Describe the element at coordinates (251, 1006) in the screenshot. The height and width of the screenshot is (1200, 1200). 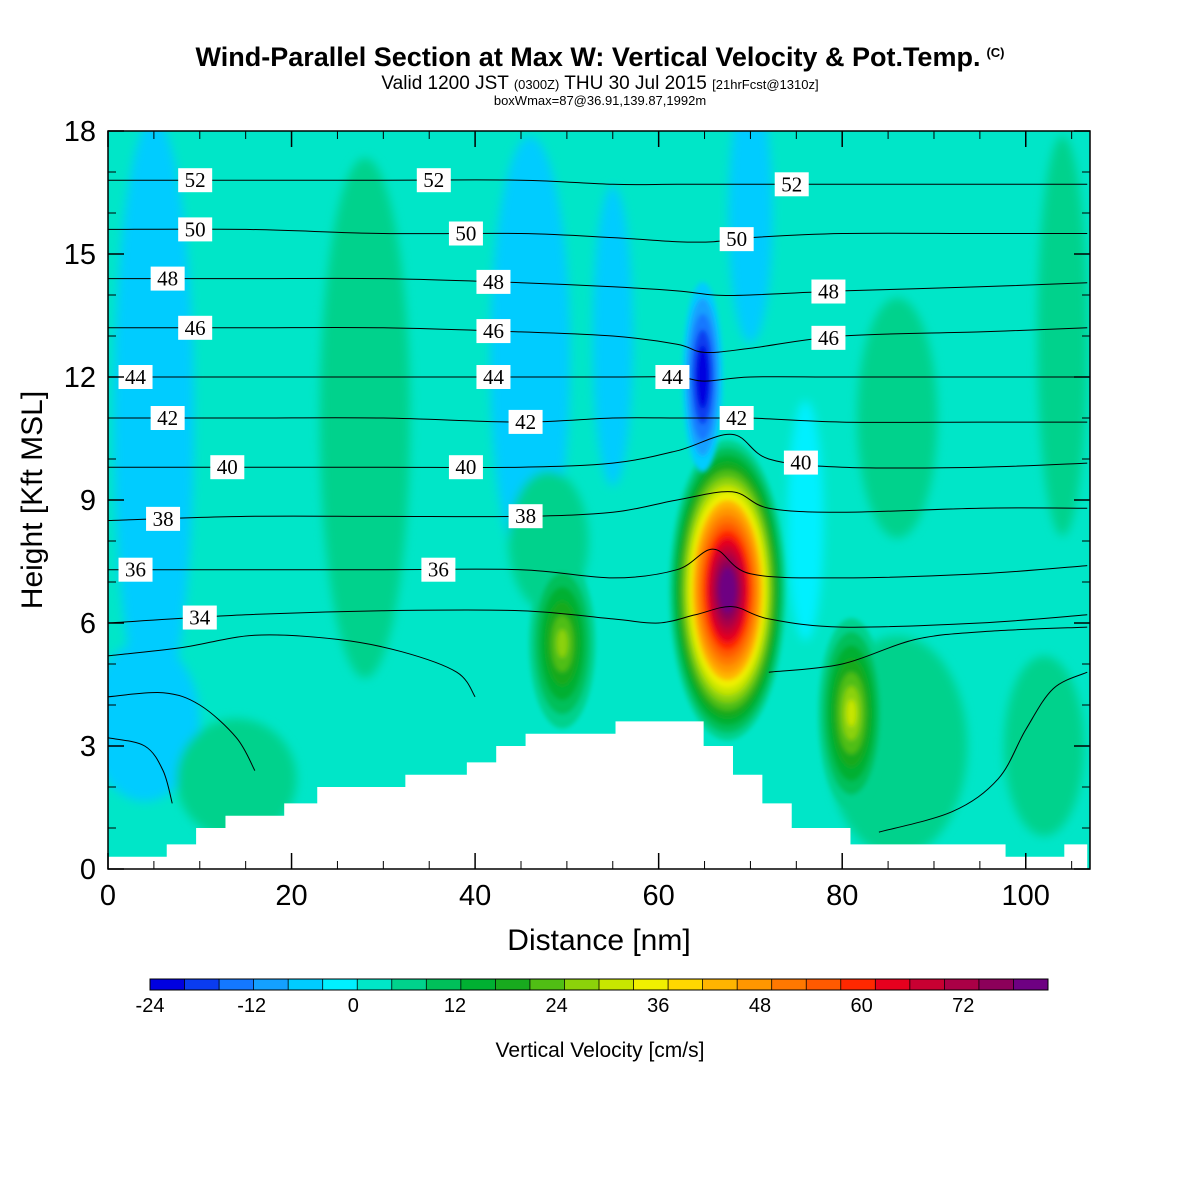
I see `colorbar-tick-label: -12` at that location.